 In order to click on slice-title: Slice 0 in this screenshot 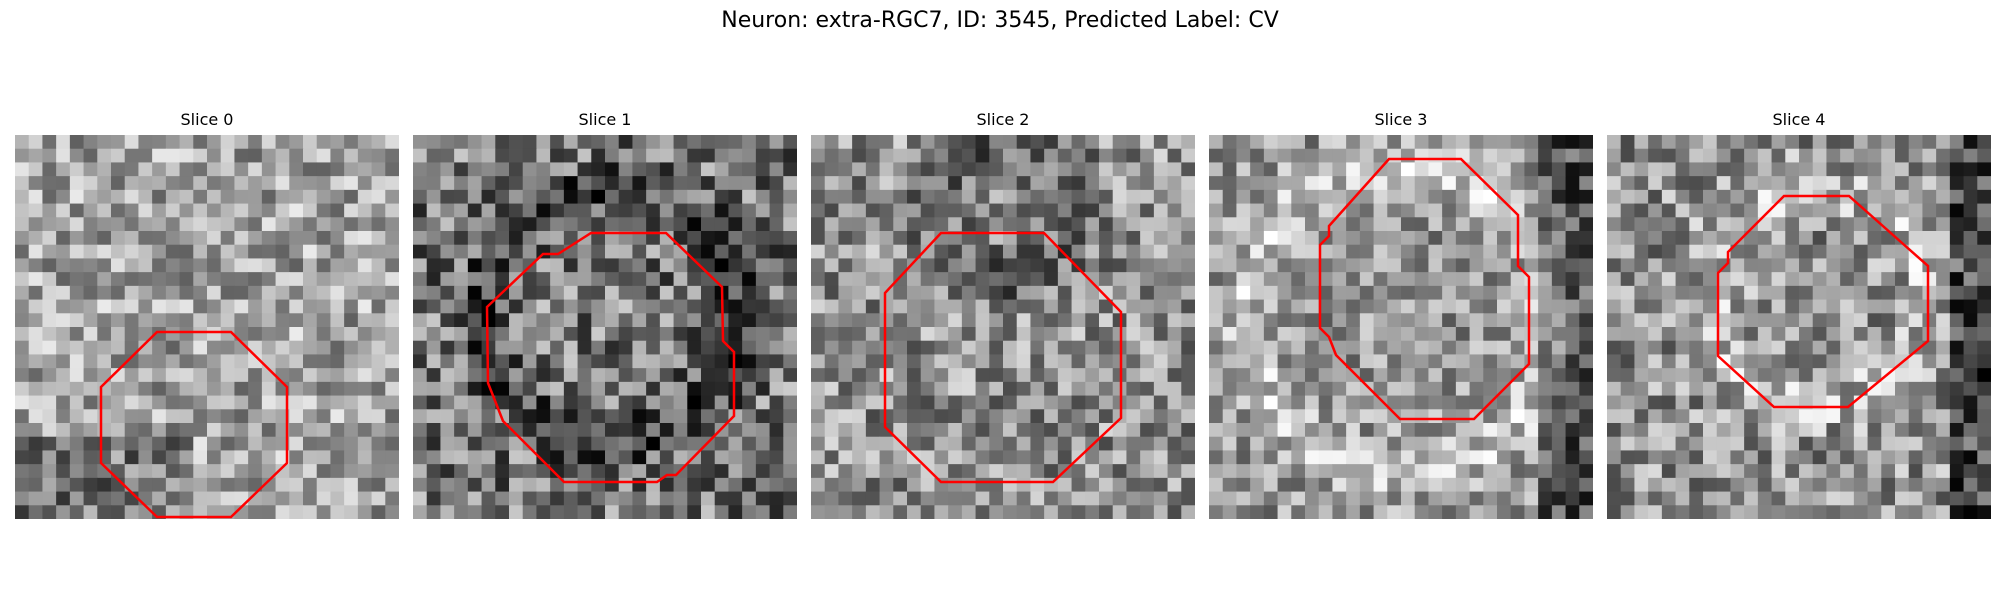, I will do `click(207, 119)`.